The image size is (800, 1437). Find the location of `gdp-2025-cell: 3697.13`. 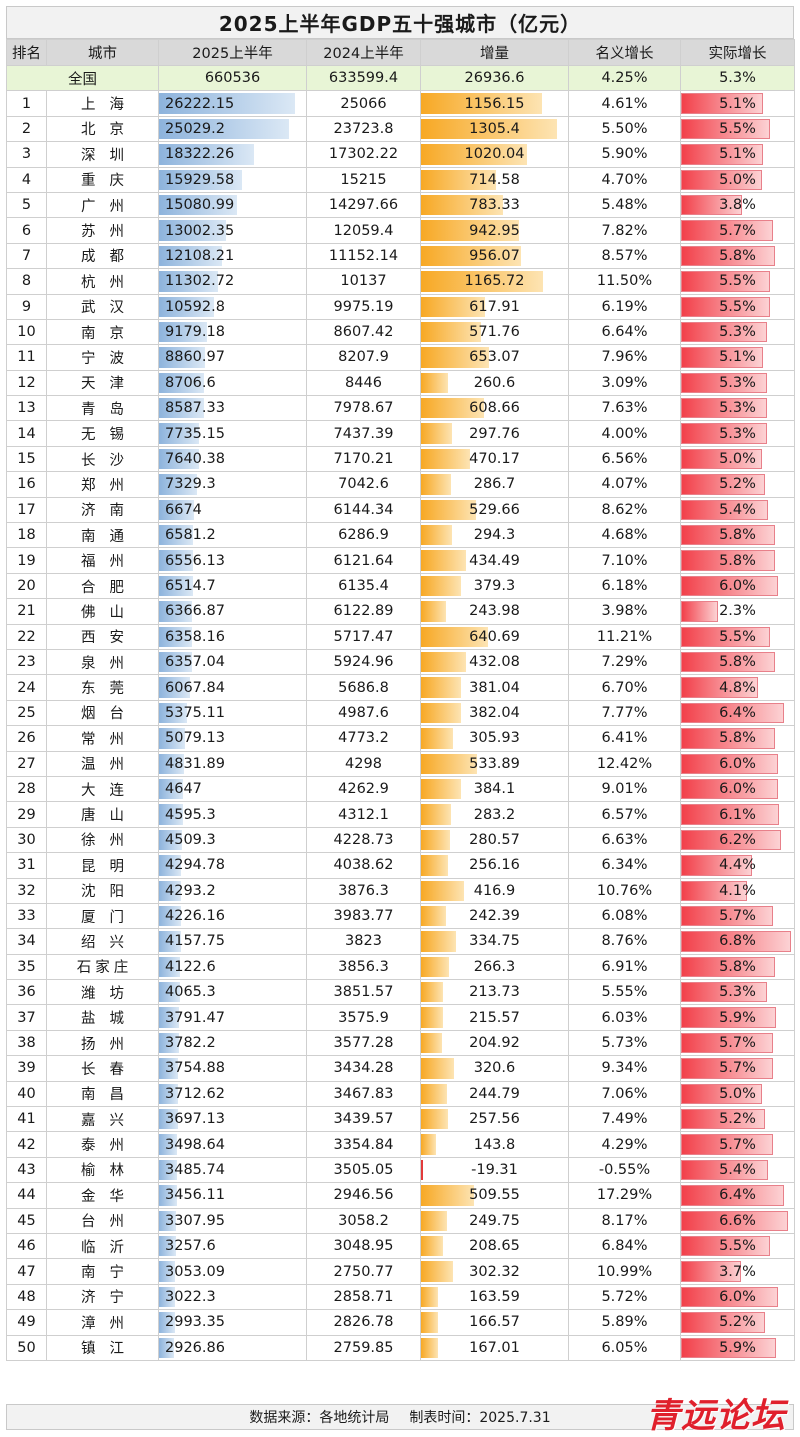

gdp-2025-cell: 3697.13 is located at coordinates (232, 1119).